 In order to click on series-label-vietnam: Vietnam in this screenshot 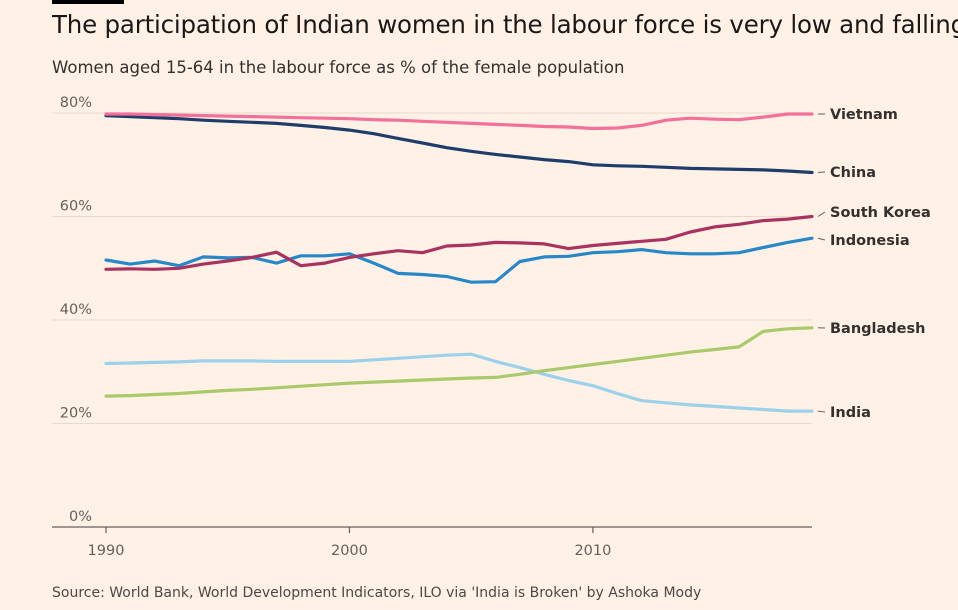, I will do `click(864, 115)`.